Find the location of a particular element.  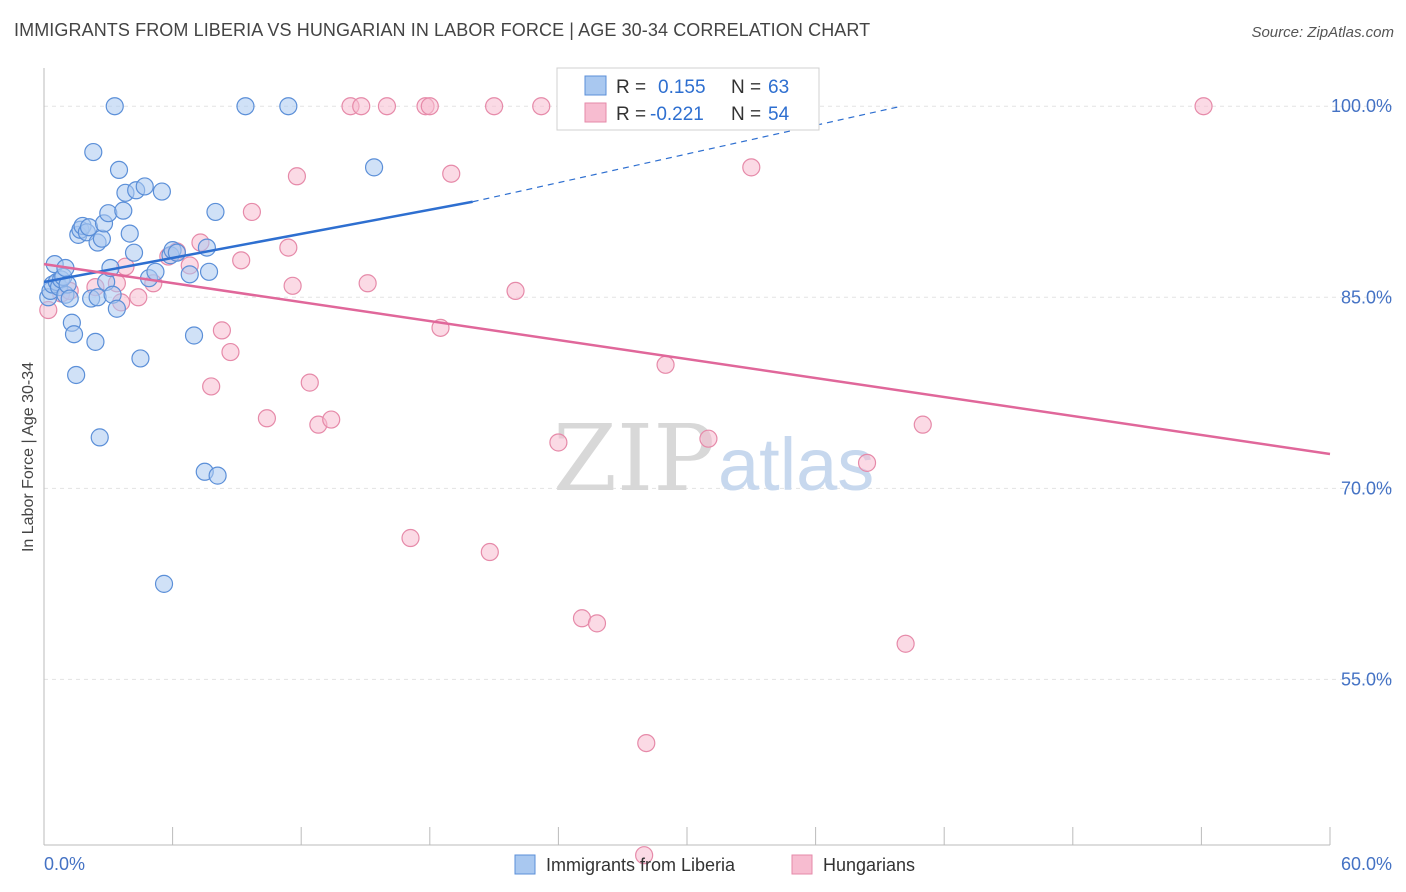

legend-r-value-liberia: 0.155 is located at coordinates (682, 87).